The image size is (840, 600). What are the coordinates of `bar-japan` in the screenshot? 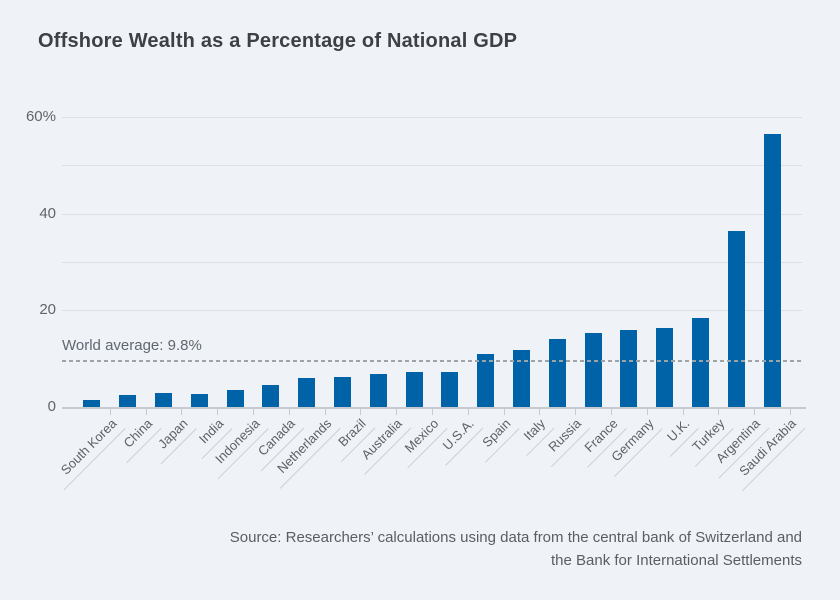 It's located at (163, 400).